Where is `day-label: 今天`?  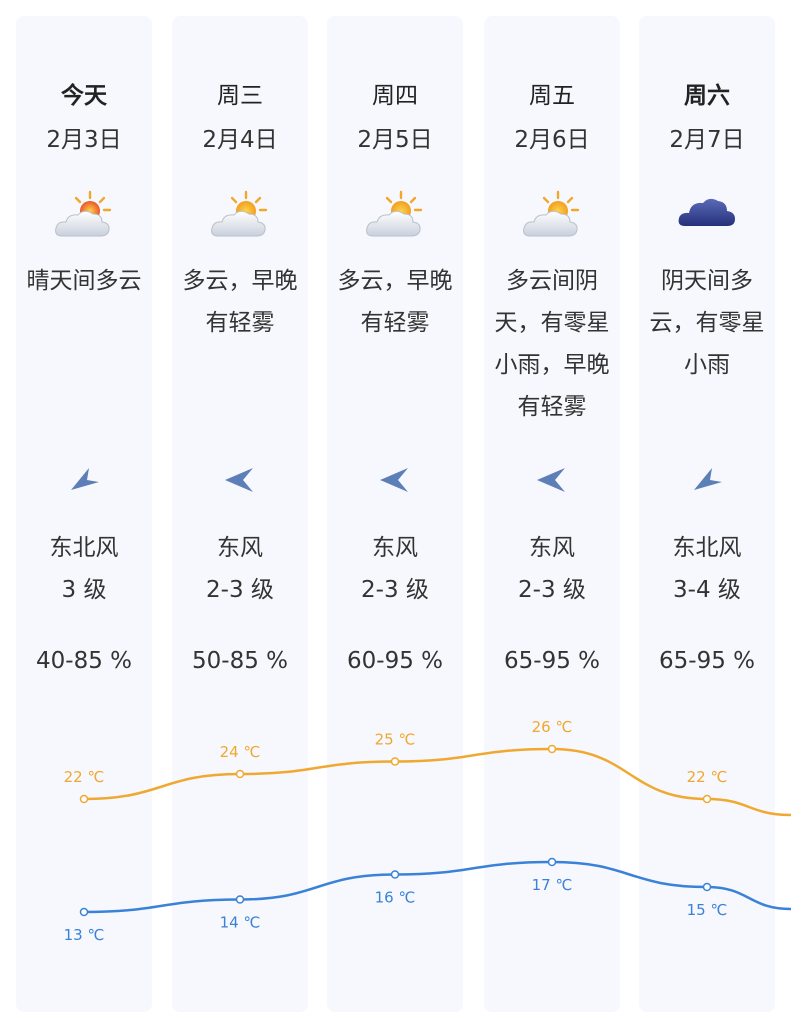
day-label: 今天 is located at coordinates (84, 96).